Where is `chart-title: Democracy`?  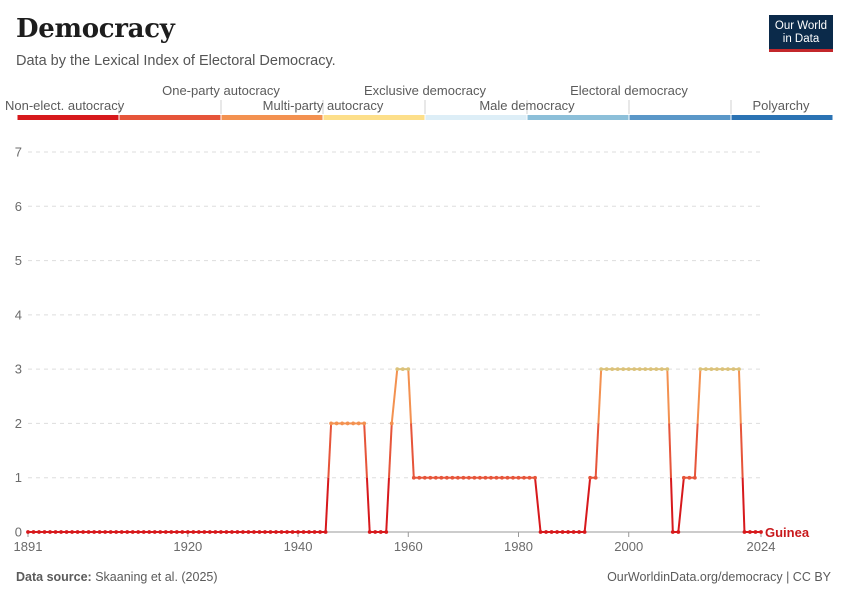 chart-title: Democracy is located at coordinates (95, 29).